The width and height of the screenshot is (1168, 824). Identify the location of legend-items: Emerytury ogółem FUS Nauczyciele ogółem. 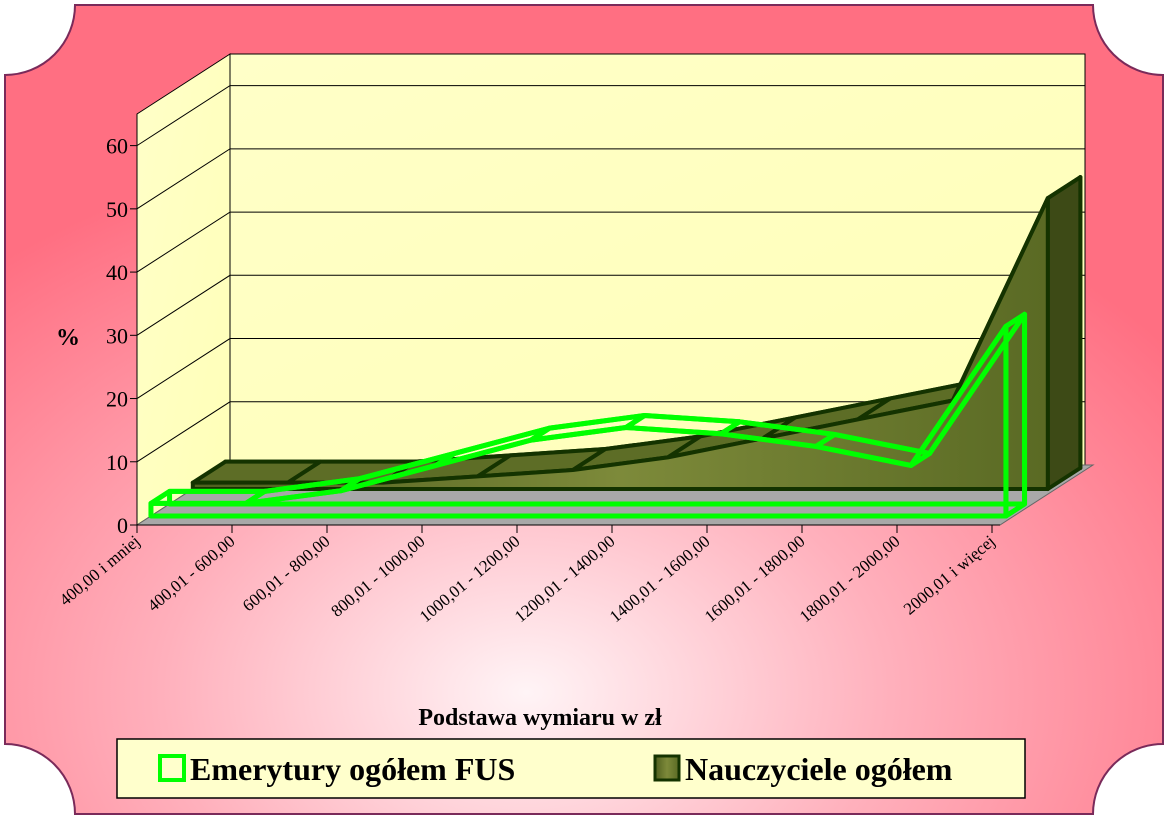
(555, 769).